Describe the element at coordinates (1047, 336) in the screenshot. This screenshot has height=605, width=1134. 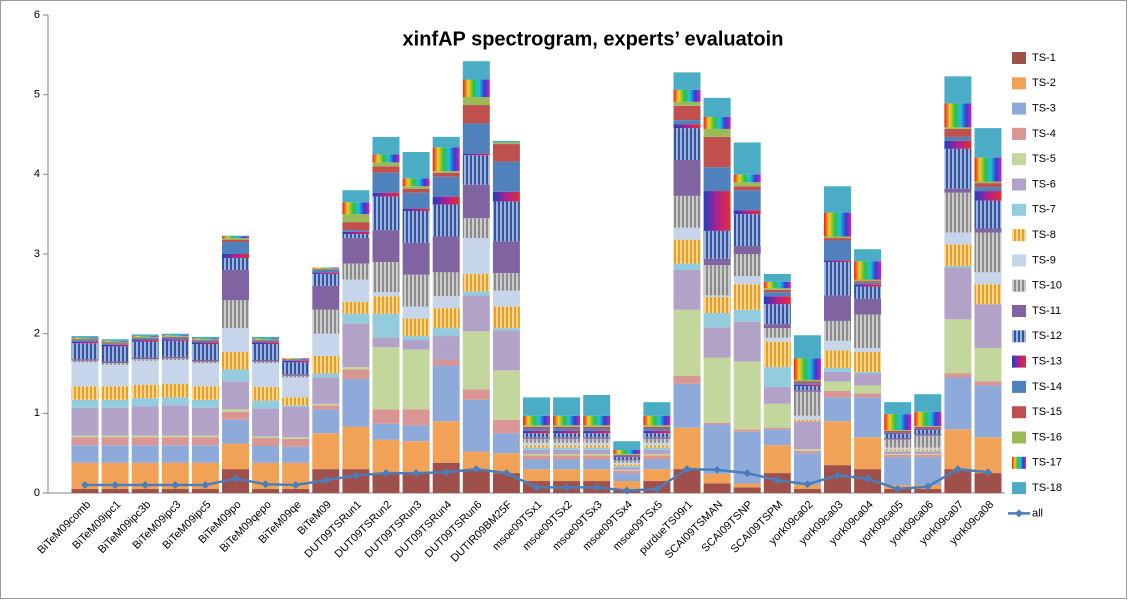
I see `legend-label: TS-12` at that location.